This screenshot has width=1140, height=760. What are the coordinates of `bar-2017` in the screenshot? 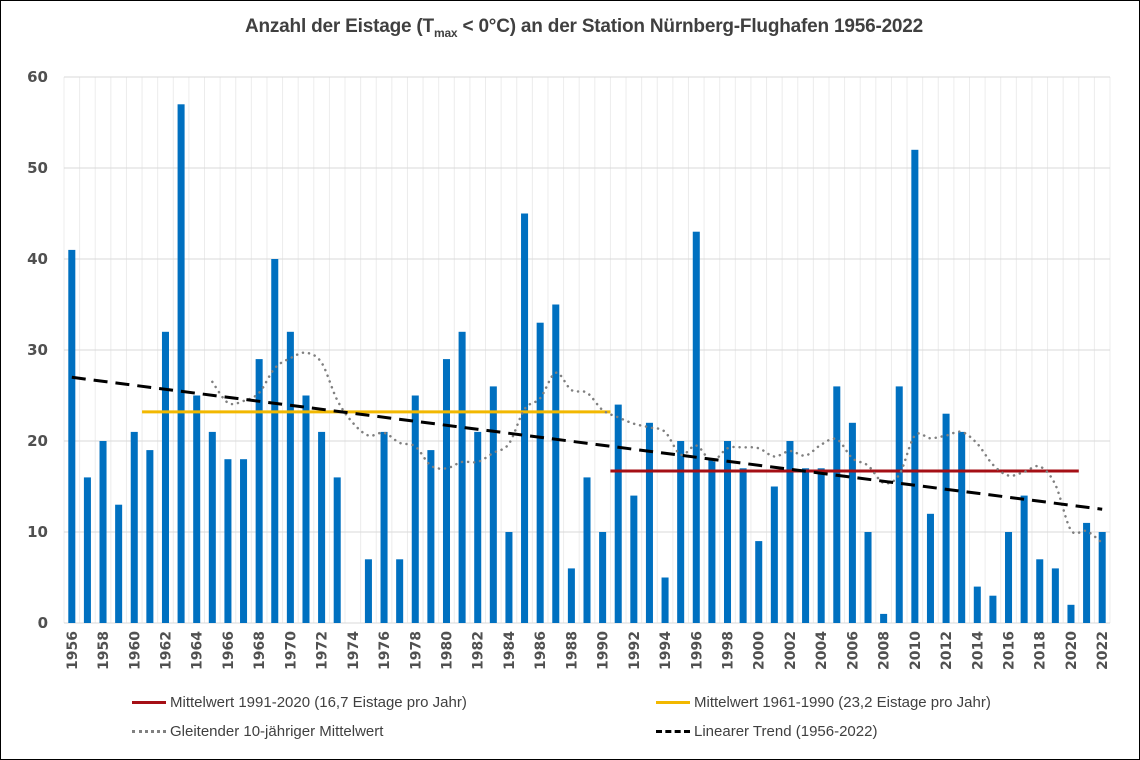 It's located at (1024, 559).